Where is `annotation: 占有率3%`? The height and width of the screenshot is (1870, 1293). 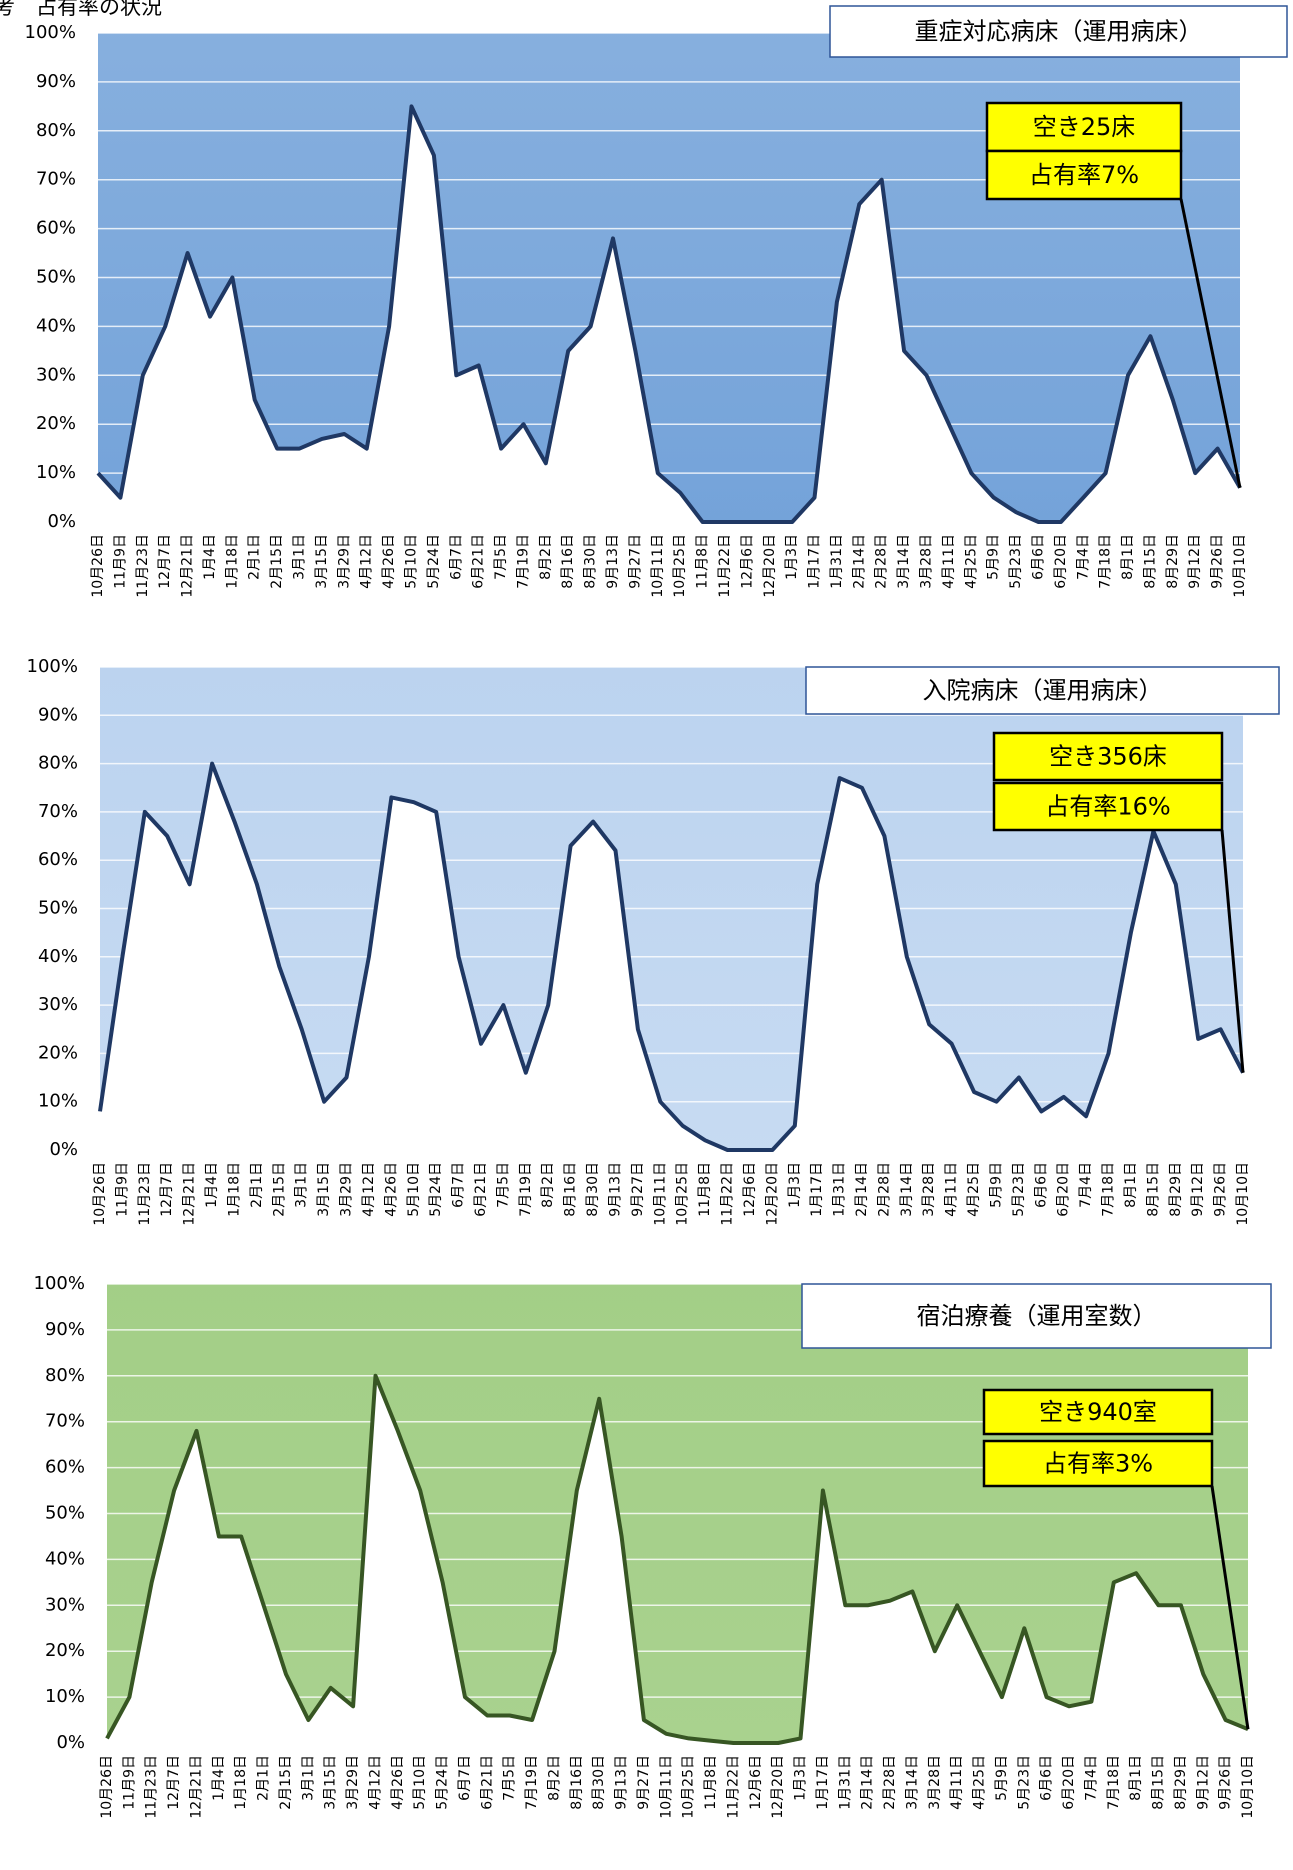
annotation: 占有率3% is located at coordinates (1098, 1464).